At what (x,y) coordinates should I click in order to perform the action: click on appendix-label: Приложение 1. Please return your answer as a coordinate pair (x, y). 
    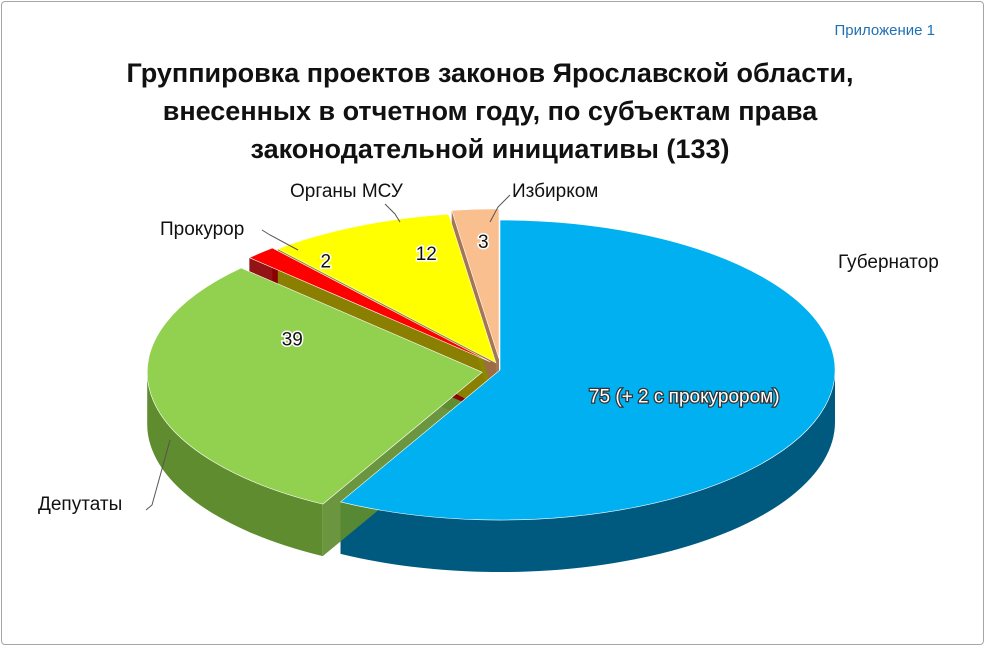
    Looking at the image, I should click on (885, 30).